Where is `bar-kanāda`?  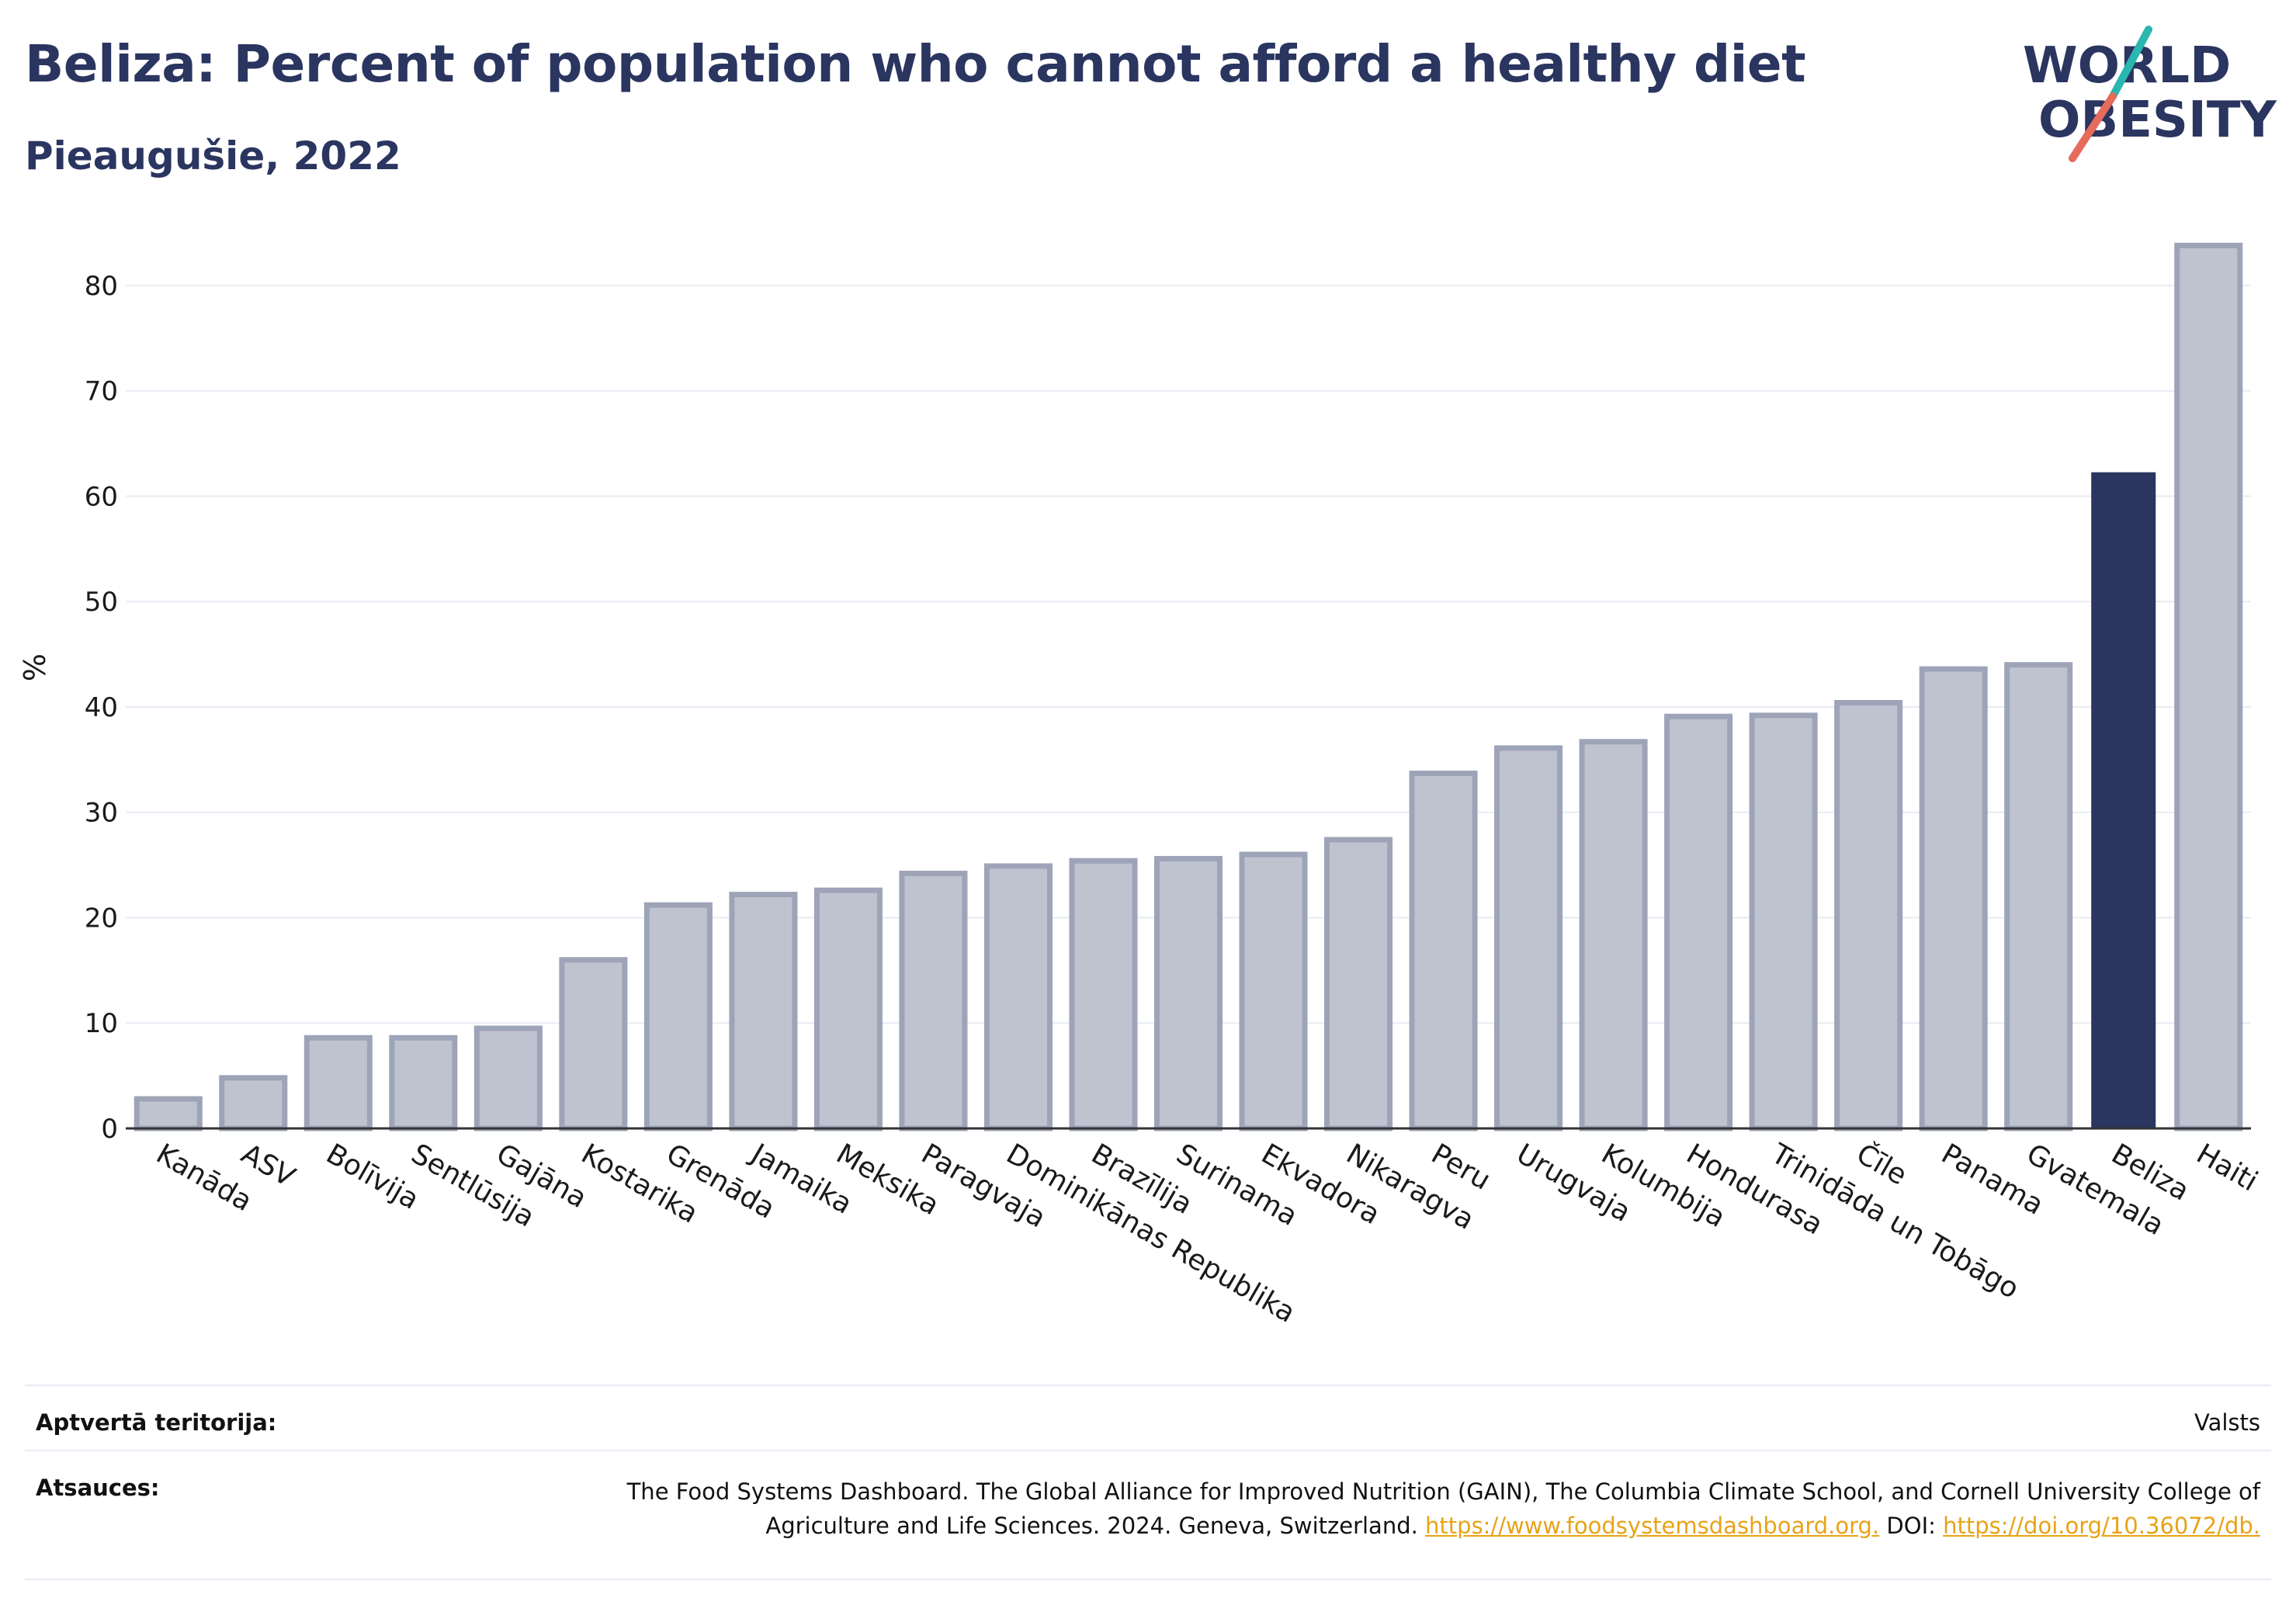 bar-kanāda is located at coordinates (168, 1114).